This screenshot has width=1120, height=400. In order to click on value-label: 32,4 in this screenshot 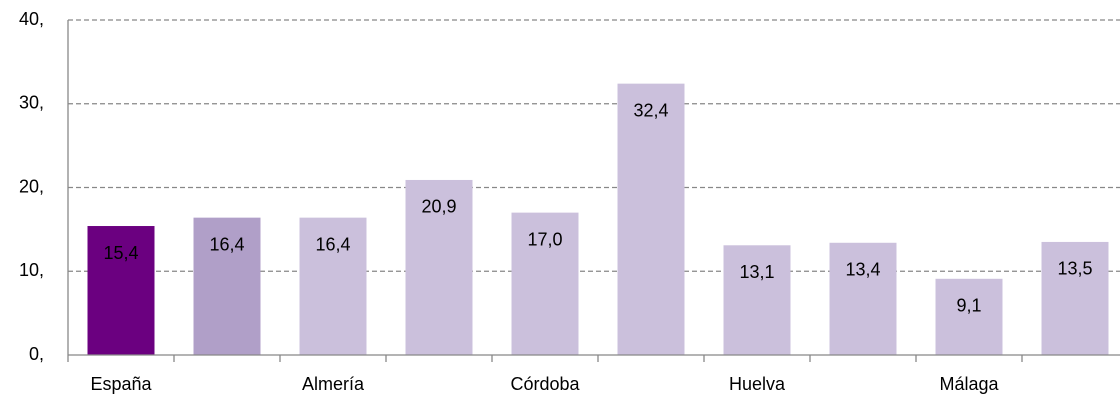, I will do `click(650, 110)`.